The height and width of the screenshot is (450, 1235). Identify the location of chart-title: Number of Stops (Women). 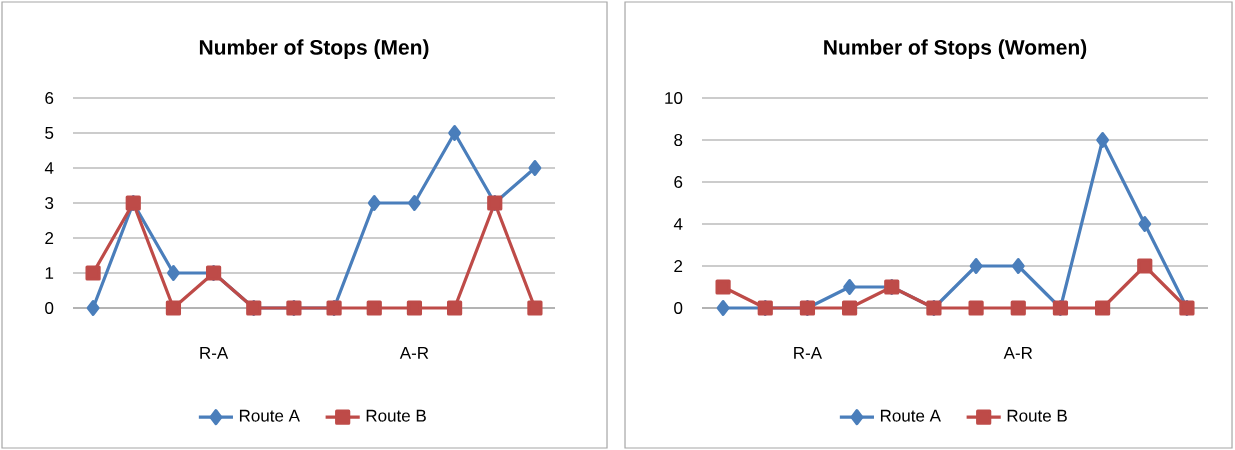
(955, 49).